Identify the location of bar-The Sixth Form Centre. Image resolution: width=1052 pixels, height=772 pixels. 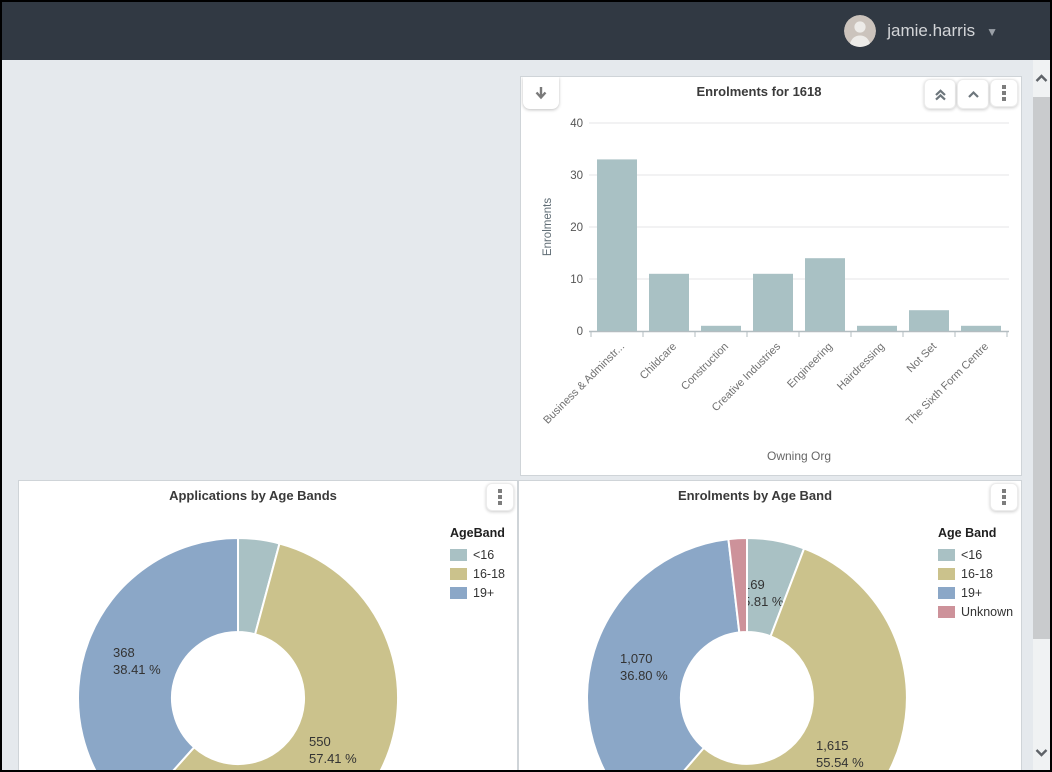
(981, 328).